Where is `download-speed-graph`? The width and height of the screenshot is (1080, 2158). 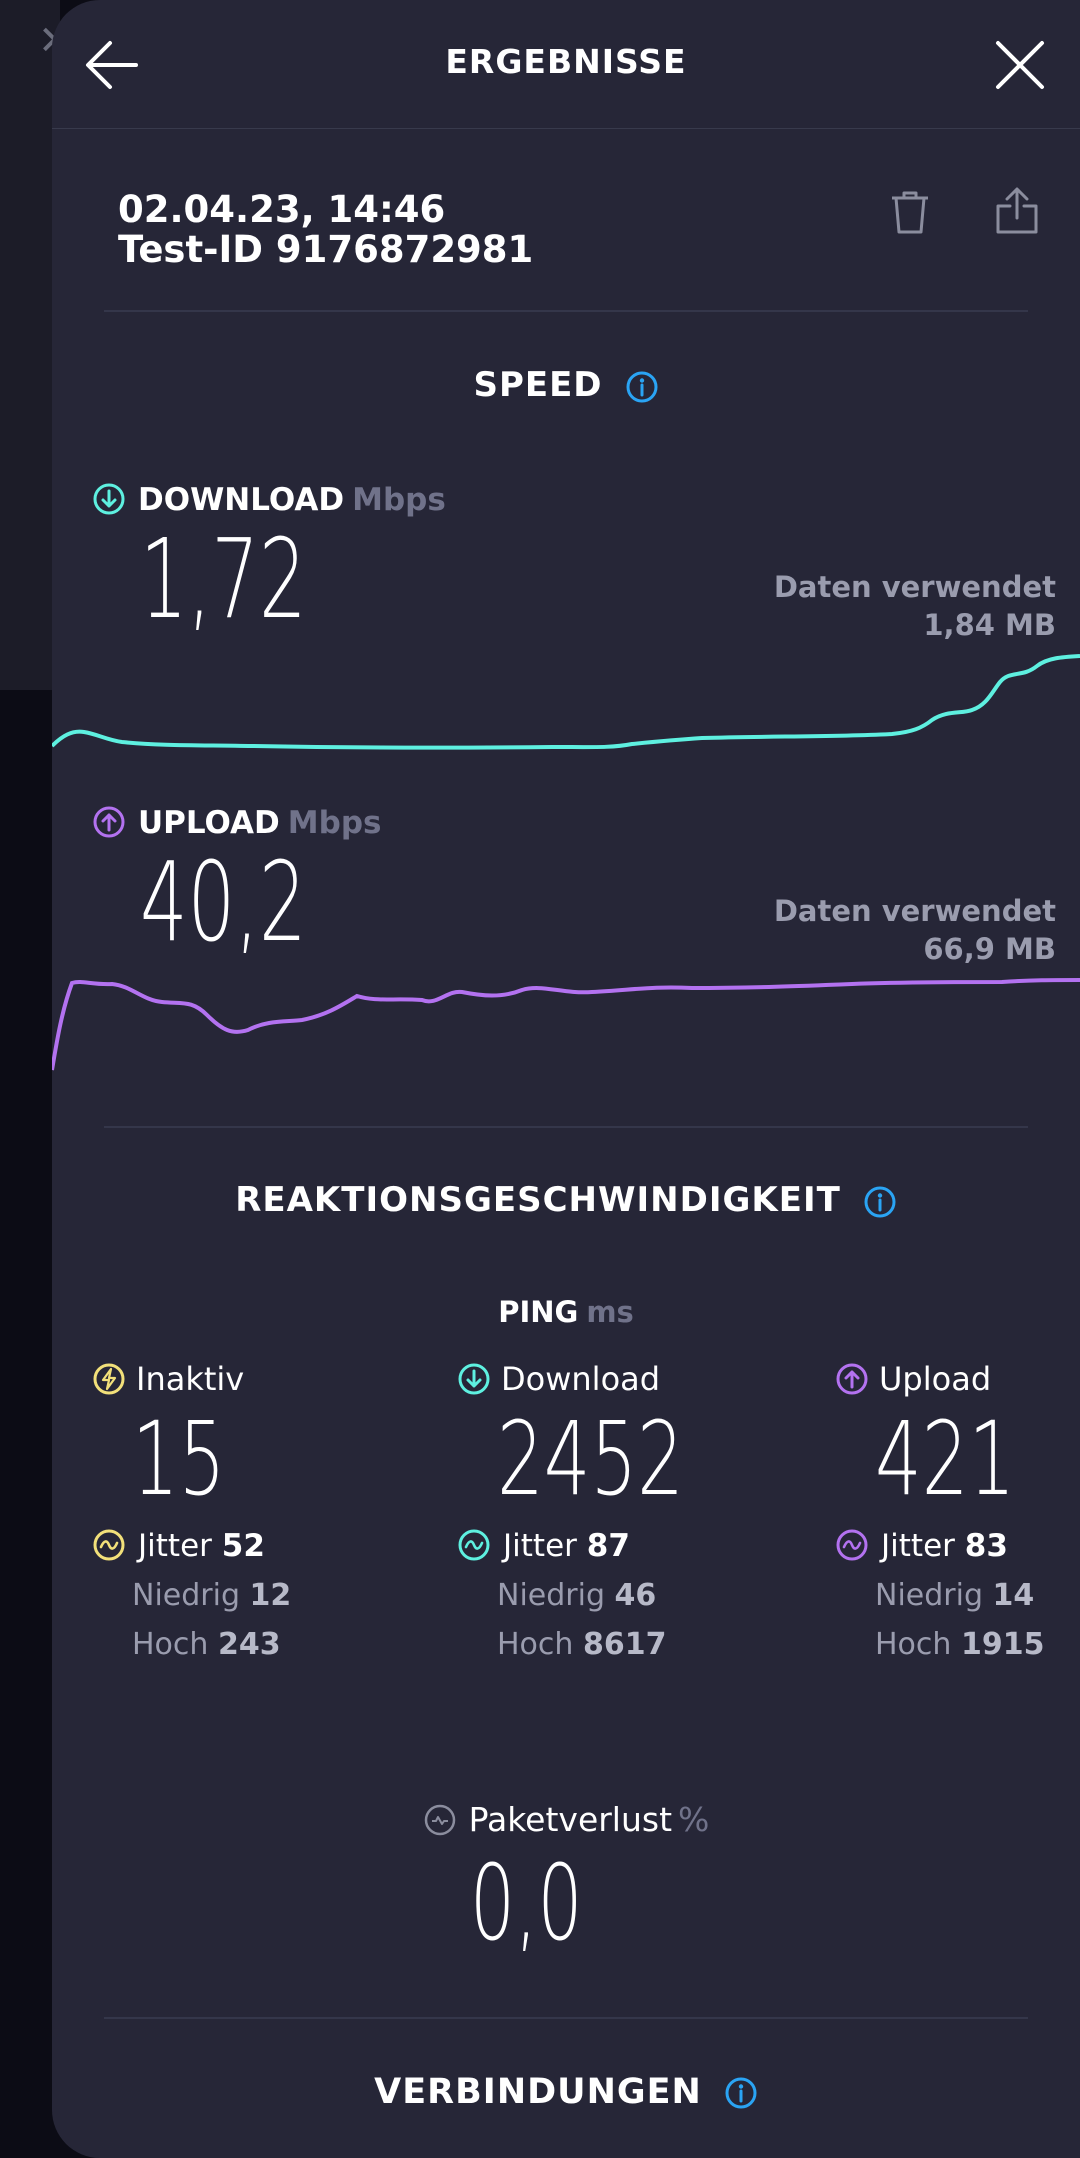 download-speed-graph is located at coordinates (566, 702).